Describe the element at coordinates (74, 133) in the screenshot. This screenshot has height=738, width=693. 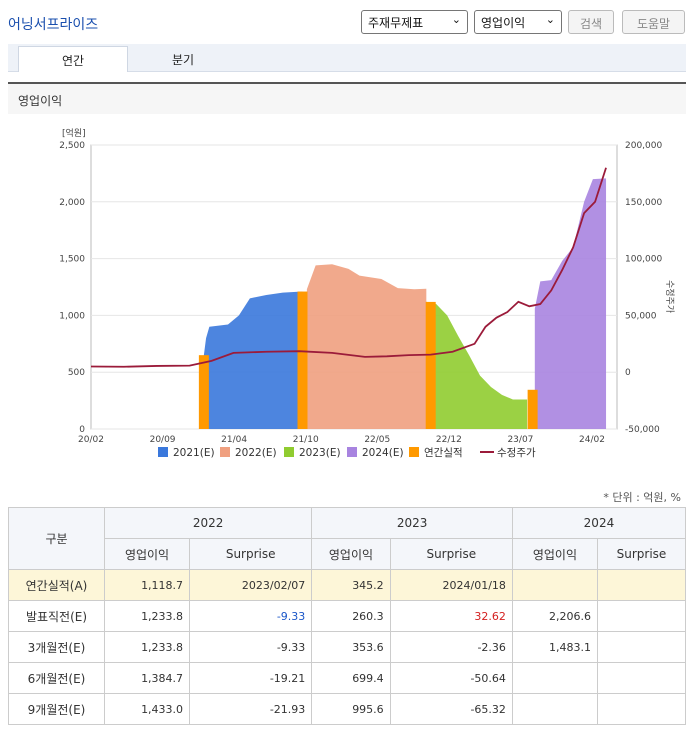
I see `left-axis-label: [억원]` at that location.